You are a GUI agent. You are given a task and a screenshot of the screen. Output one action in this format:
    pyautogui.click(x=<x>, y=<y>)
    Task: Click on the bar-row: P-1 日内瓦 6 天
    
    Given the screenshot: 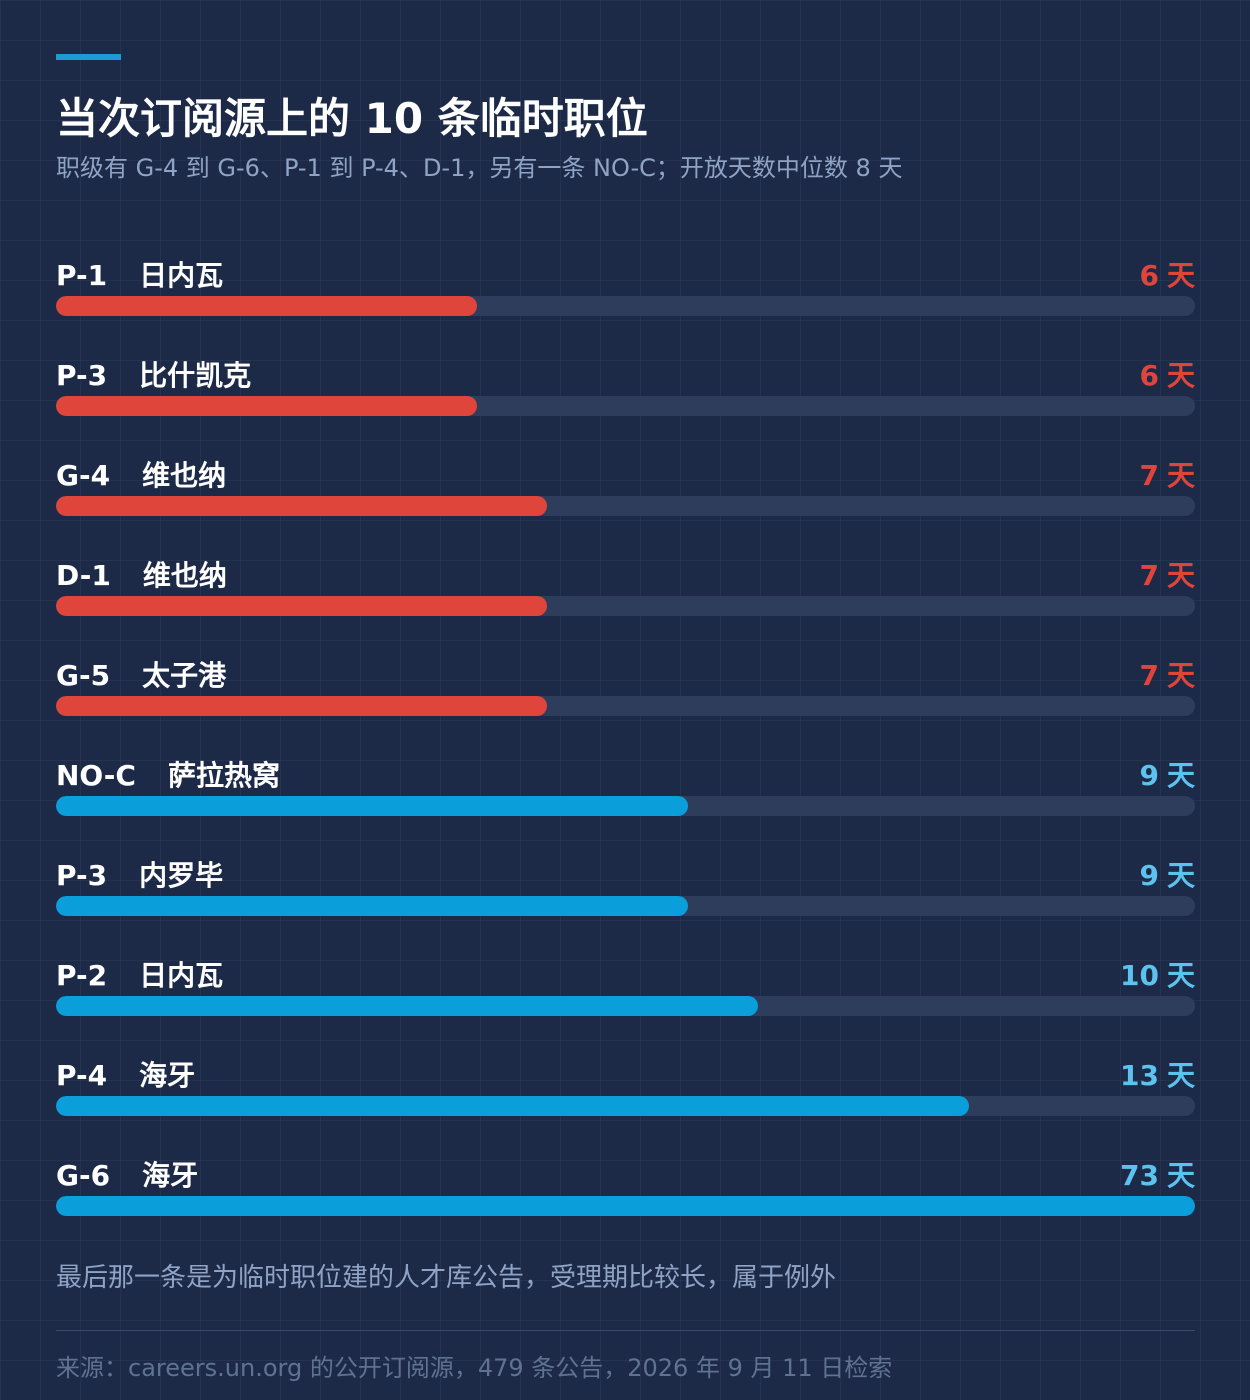 What is the action you would take?
    pyautogui.click(x=625, y=302)
    